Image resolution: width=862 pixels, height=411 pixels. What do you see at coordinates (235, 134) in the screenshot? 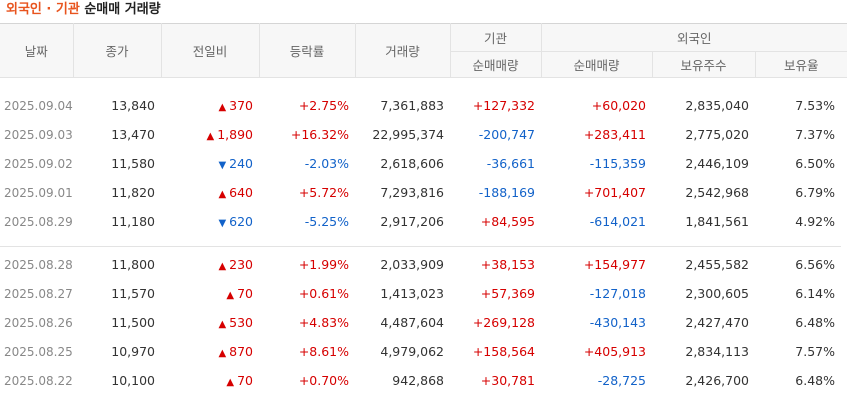
I see `change-value: 1,890` at bounding box center [235, 134].